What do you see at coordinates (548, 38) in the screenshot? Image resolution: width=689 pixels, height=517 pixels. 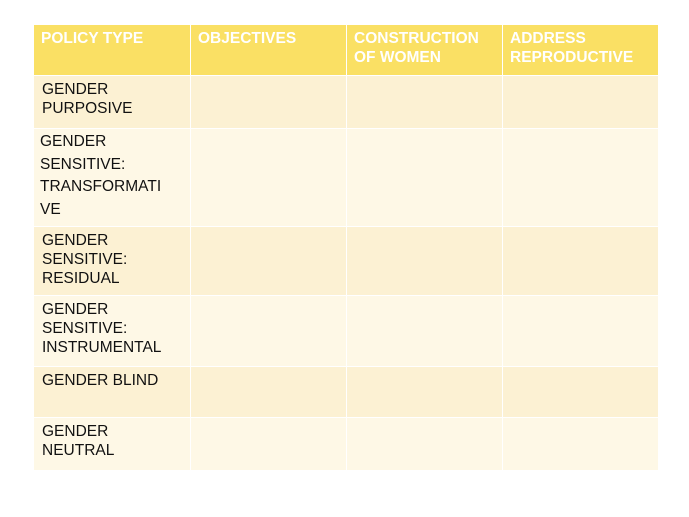 I see `header-address-line1: ADDRESS` at bounding box center [548, 38].